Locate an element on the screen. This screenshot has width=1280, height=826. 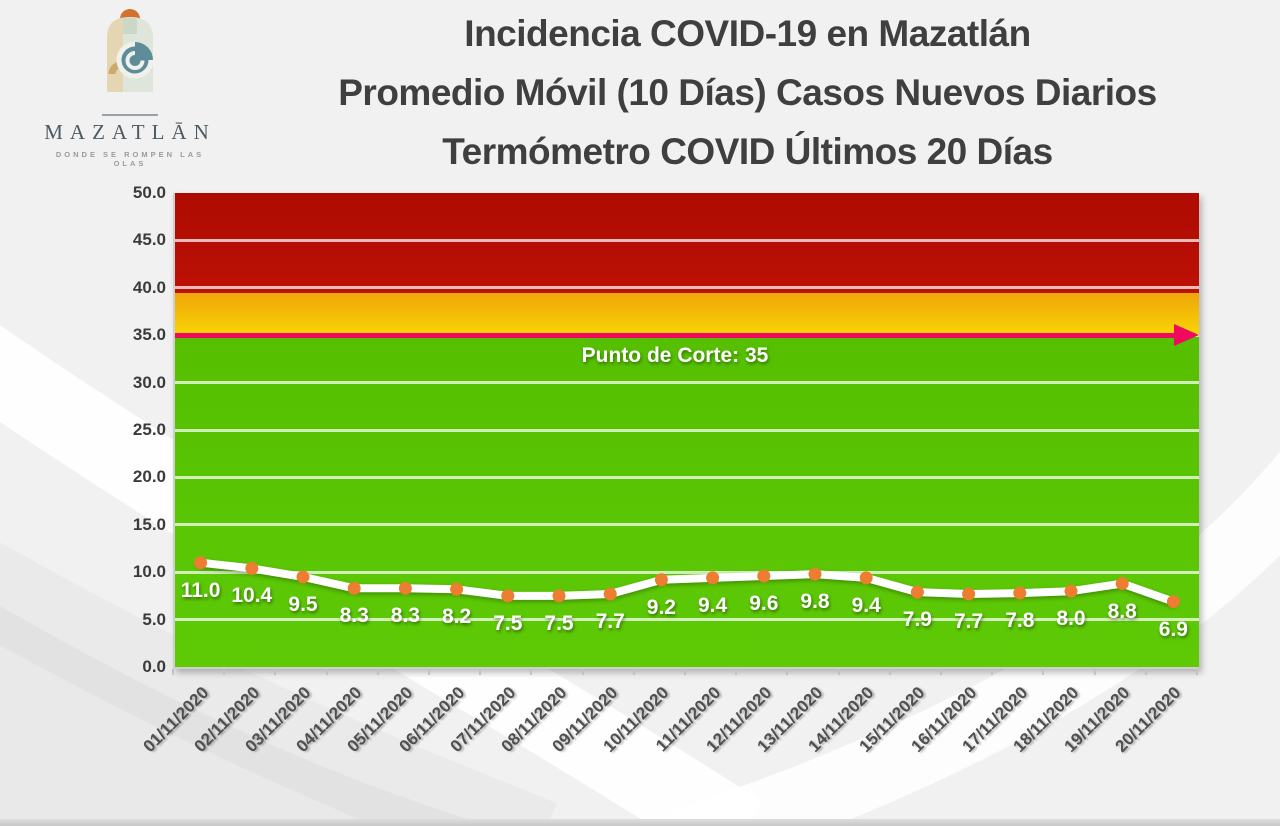
data-point-label: 8.2 is located at coordinates (456, 617).